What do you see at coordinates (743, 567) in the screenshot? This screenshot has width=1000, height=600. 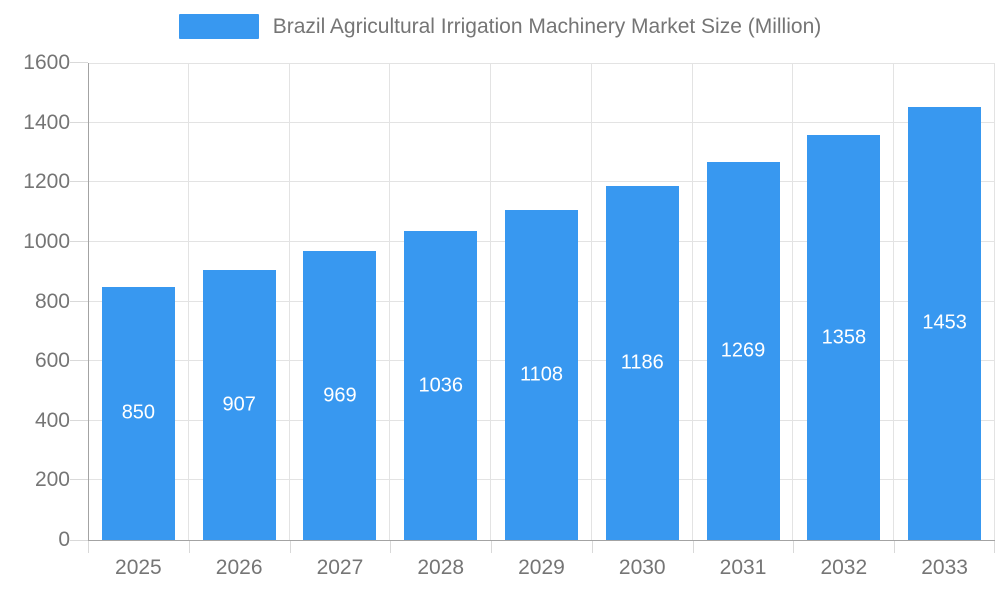 I see `x-axis-tick-label: 2031` at bounding box center [743, 567].